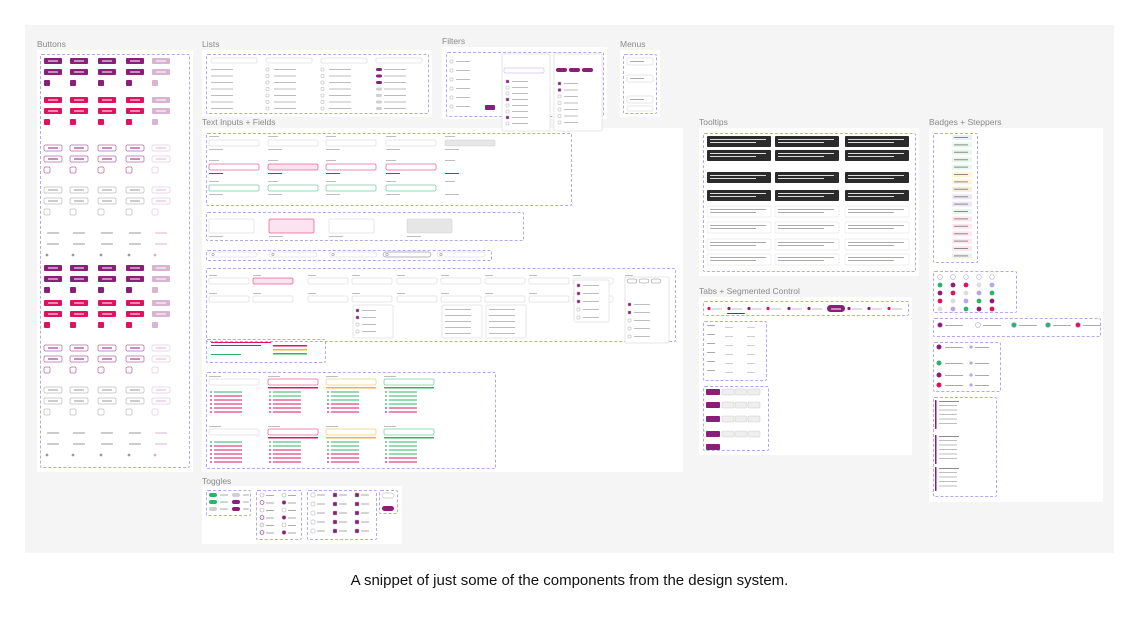  I want to click on dropdown-option, so click(458, 333).